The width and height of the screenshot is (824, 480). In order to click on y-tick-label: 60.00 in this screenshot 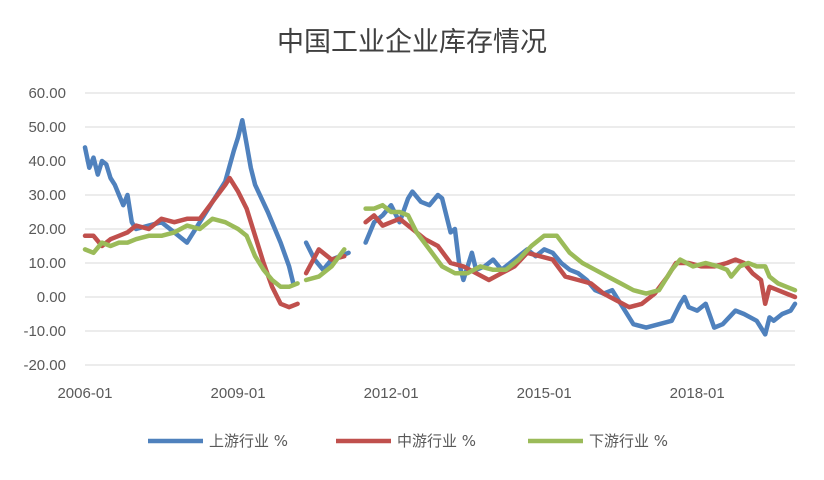, I will do `click(47, 93)`.